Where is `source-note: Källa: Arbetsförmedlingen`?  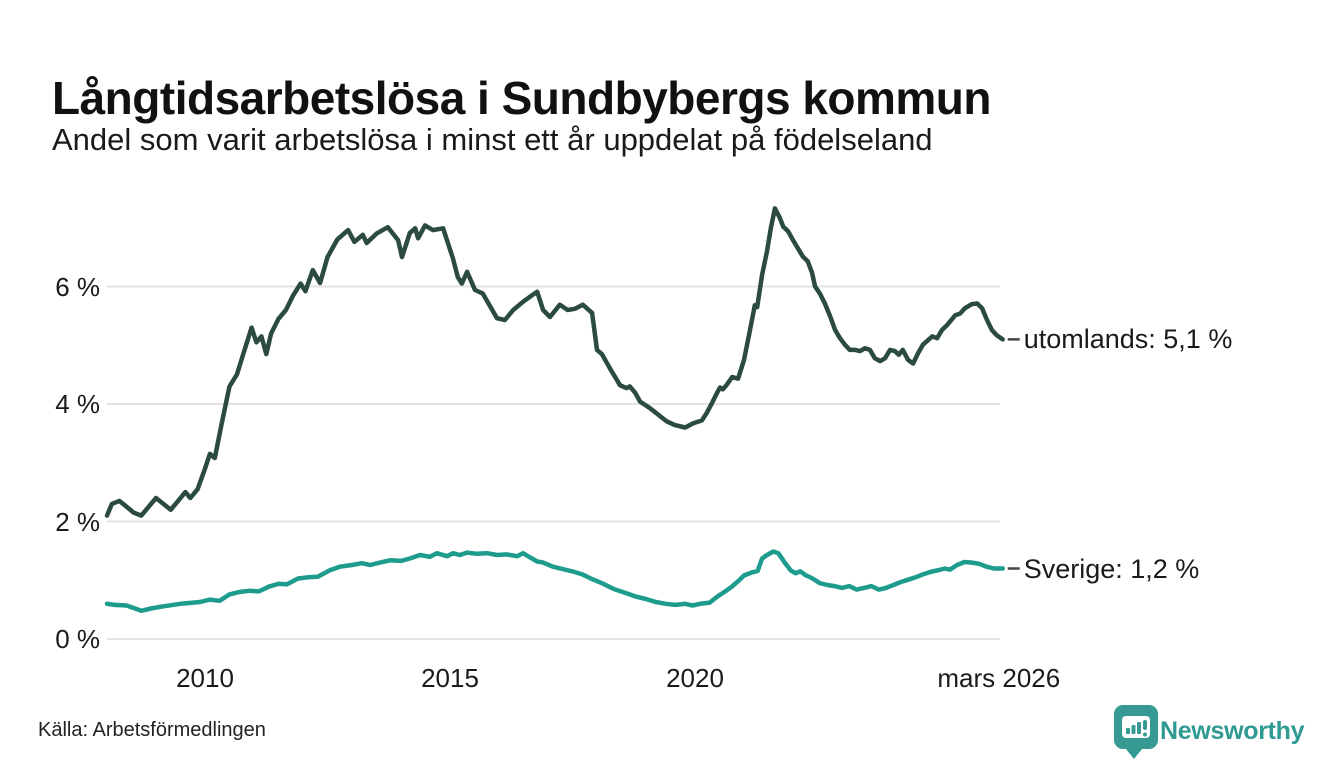 source-note: Källa: Arbetsförmedlingen is located at coordinates (152, 730).